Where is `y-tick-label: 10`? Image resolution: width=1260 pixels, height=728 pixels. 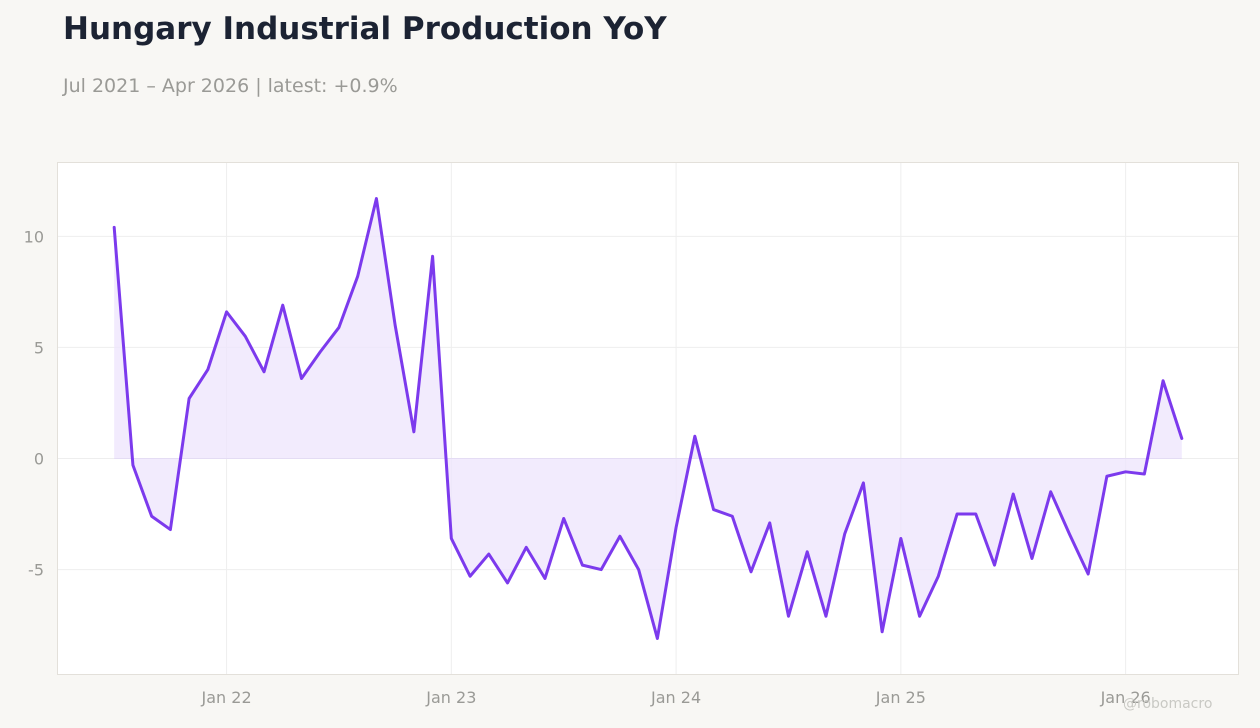 y-tick-label: 10 is located at coordinates (34, 236).